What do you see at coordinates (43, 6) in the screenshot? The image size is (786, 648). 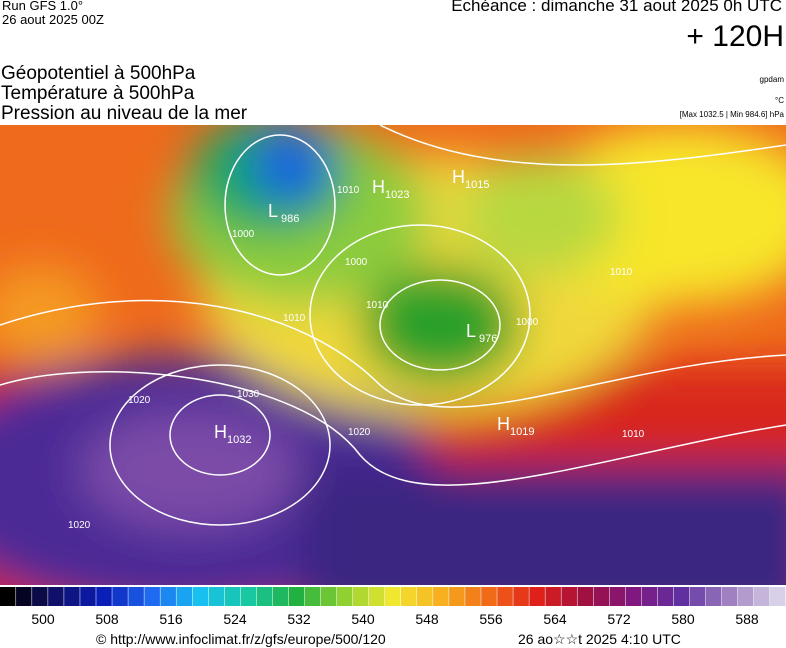 I see `run: Run GFS 1.0°` at bounding box center [43, 6].